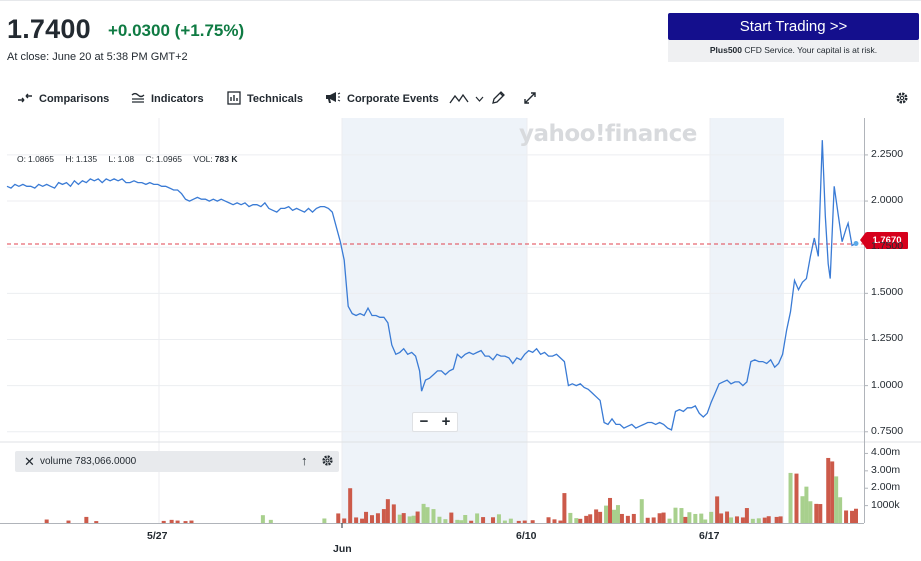  I want to click on corporate-events-button: Corporate Events, so click(382, 99).